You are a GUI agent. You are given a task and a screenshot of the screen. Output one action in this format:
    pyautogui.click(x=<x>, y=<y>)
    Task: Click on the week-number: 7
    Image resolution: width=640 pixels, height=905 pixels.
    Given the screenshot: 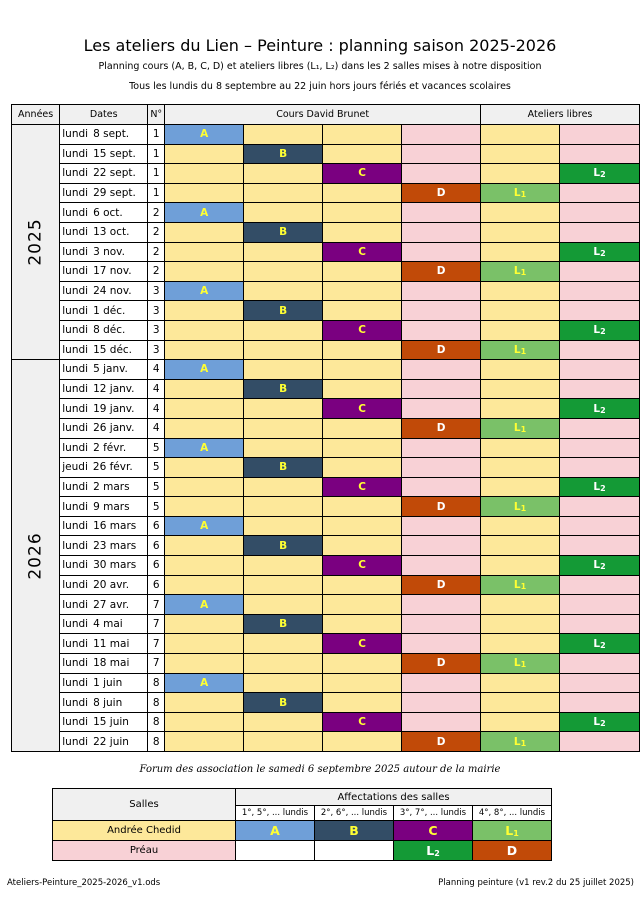 What is the action you would take?
    pyautogui.click(x=156, y=644)
    